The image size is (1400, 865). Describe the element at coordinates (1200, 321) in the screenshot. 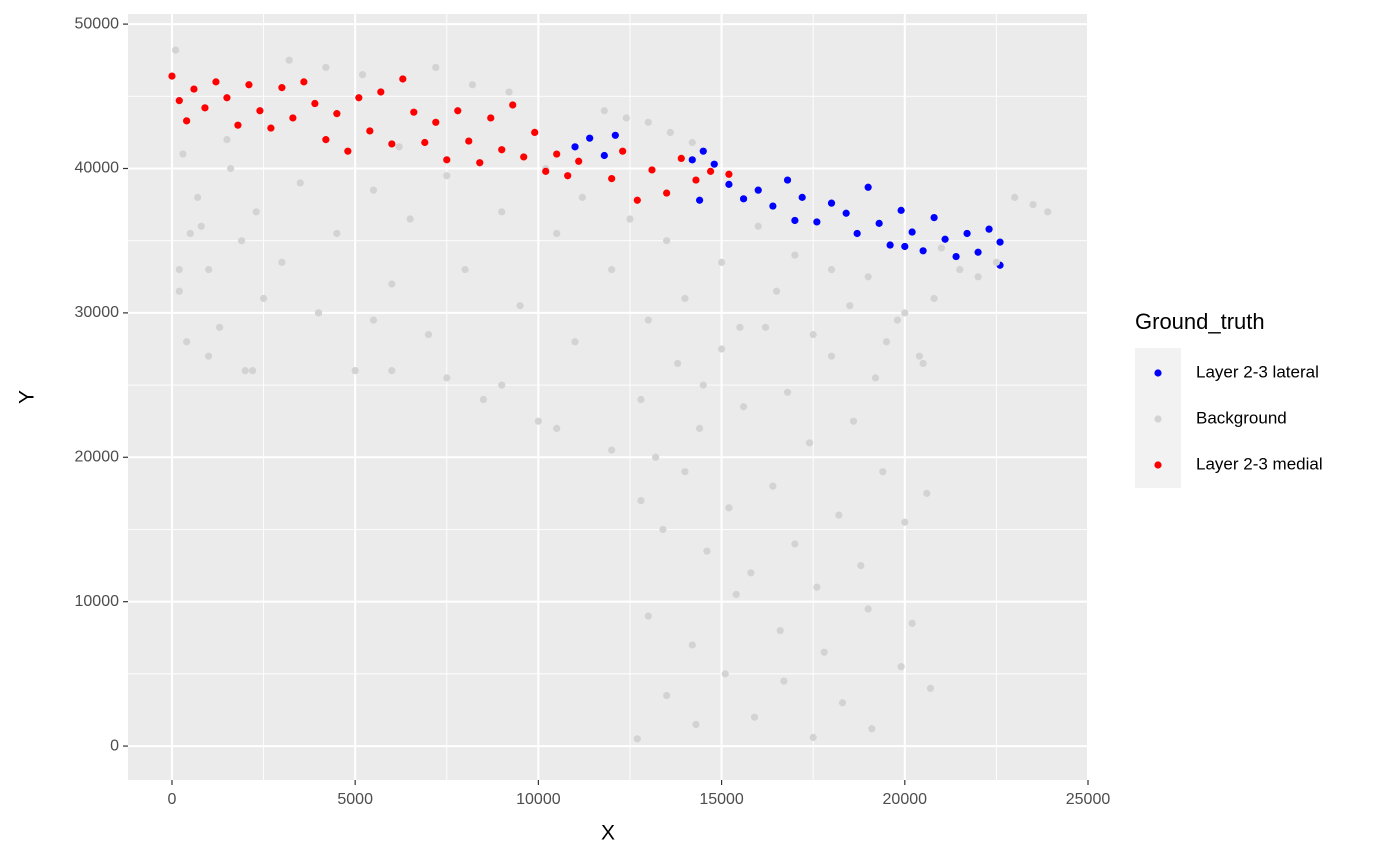

I see `legend-title: Ground_truth` at that location.